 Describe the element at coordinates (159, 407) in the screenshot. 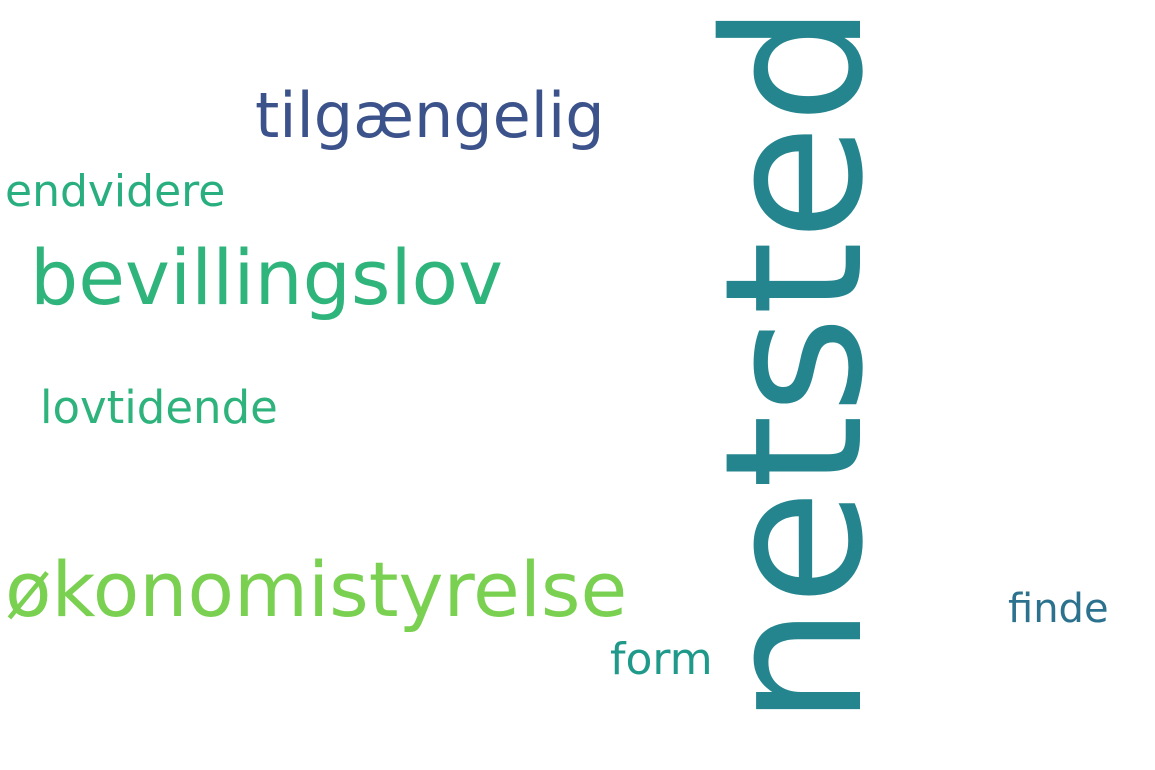

I see `word-lovtidende: lovtidende` at that location.